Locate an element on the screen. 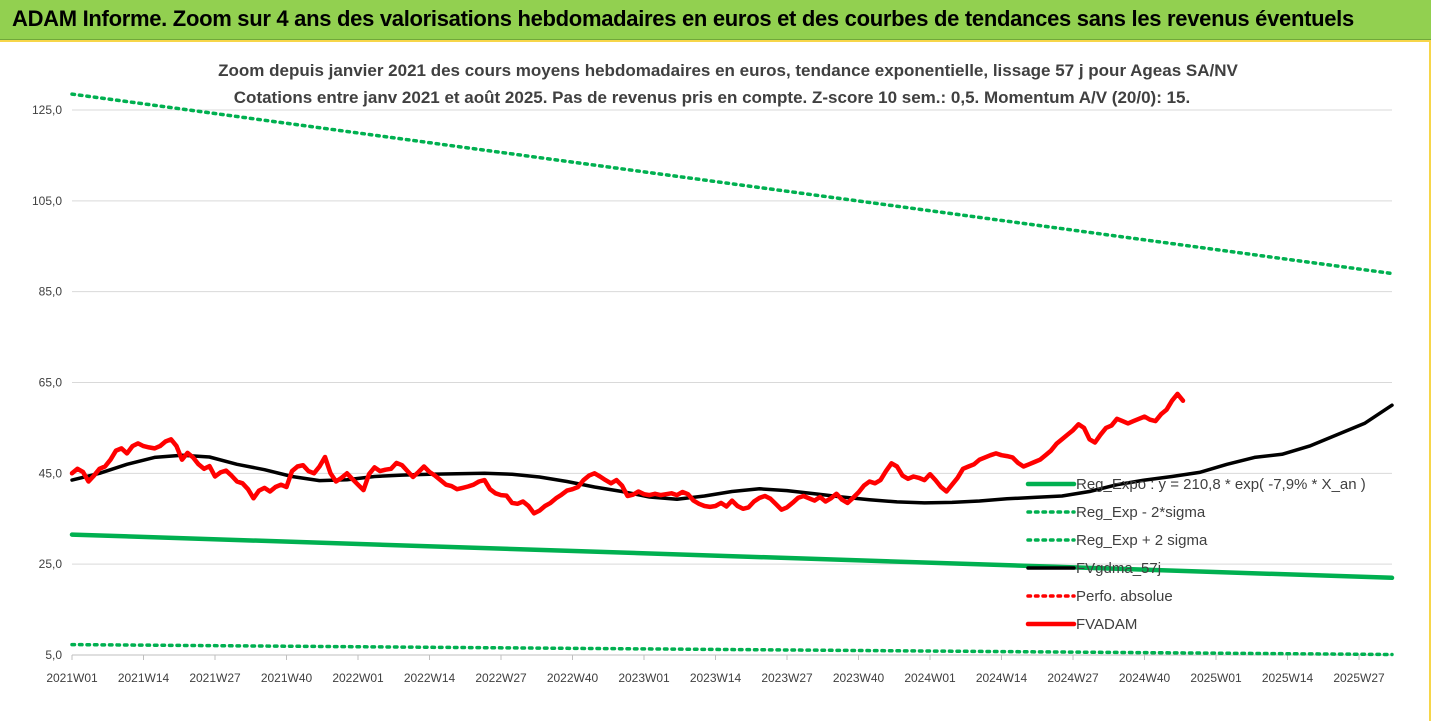 This screenshot has width=1431, height=721. x-tick-label: 2021W27 is located at coordinates (215, 678).